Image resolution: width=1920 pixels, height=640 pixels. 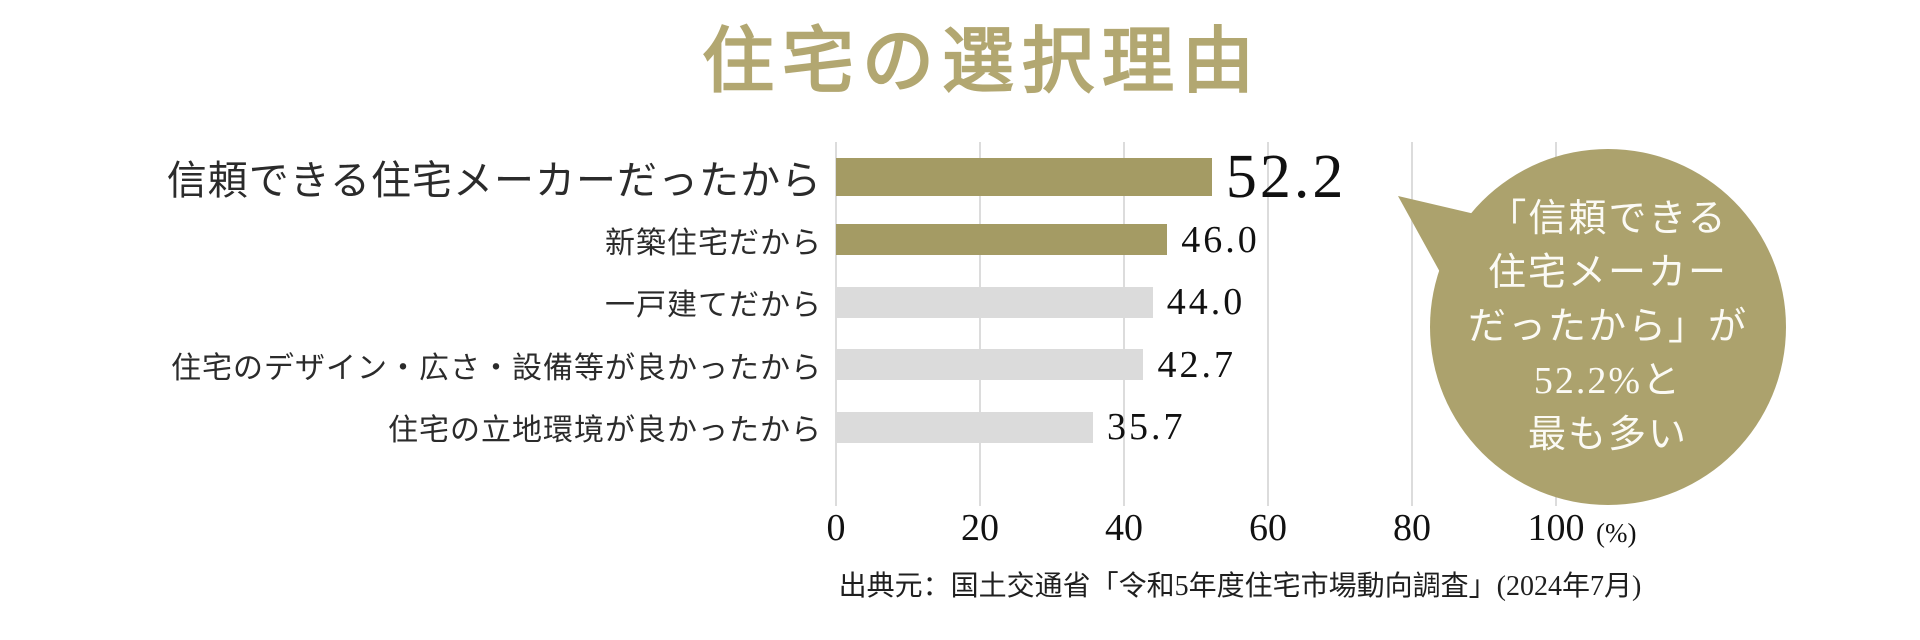 What do you see at coordinates (836, 528) in the screenshot?
I see `x-tick-0: 0` at bounding box center [836, 528].